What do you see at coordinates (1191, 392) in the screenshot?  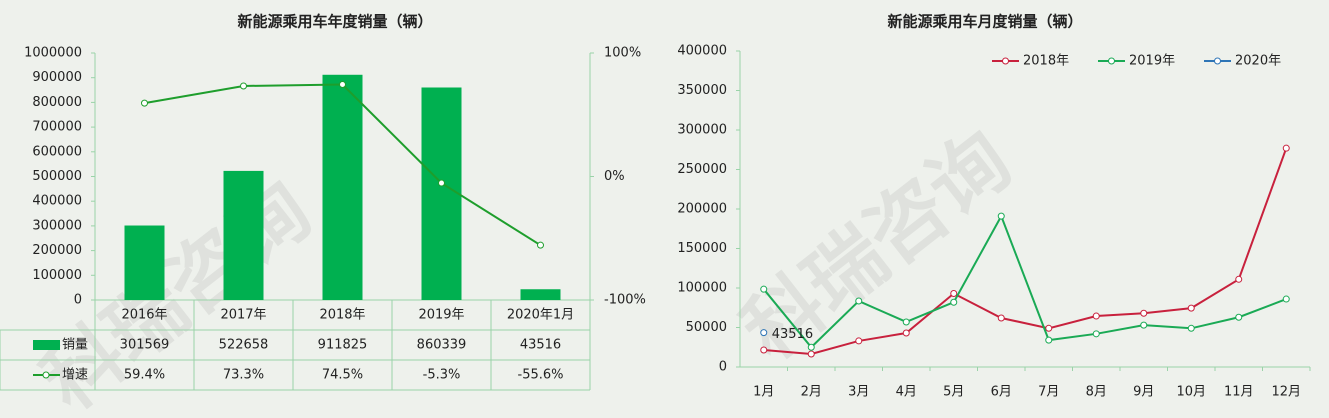 I see `x-tick-label: 10月` at bounding box center [1191, 392].